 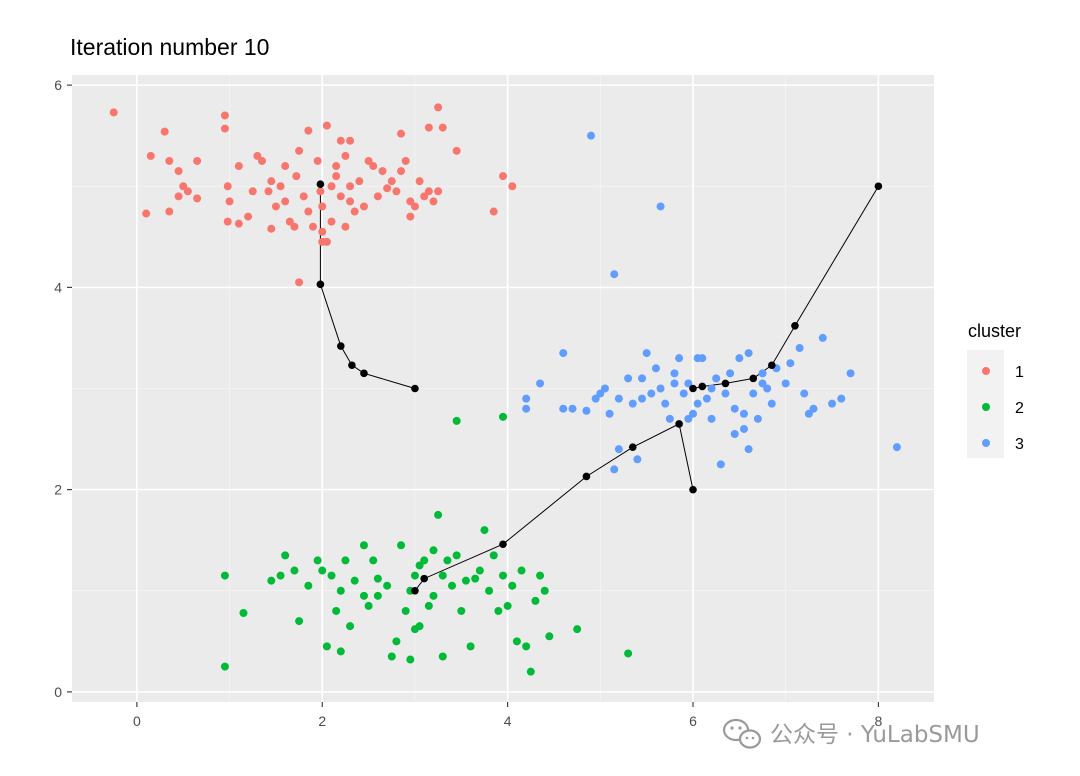 I want to click on x-tick-label: 4, so click(x=508, y=721).